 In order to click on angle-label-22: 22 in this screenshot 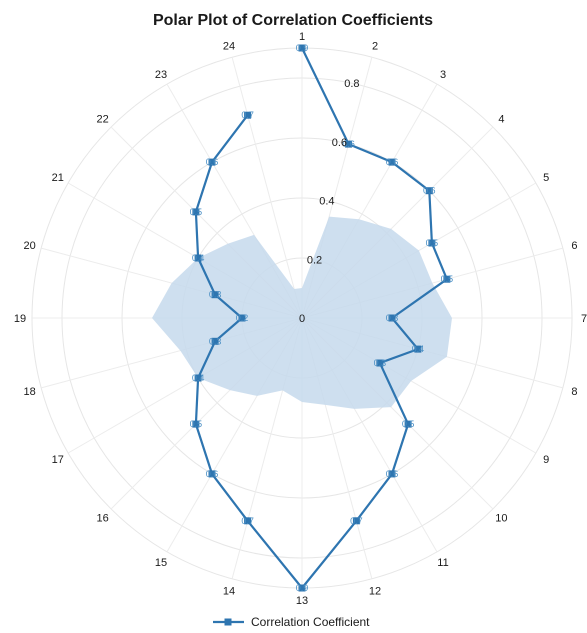, I will do `click(102, 120)`.